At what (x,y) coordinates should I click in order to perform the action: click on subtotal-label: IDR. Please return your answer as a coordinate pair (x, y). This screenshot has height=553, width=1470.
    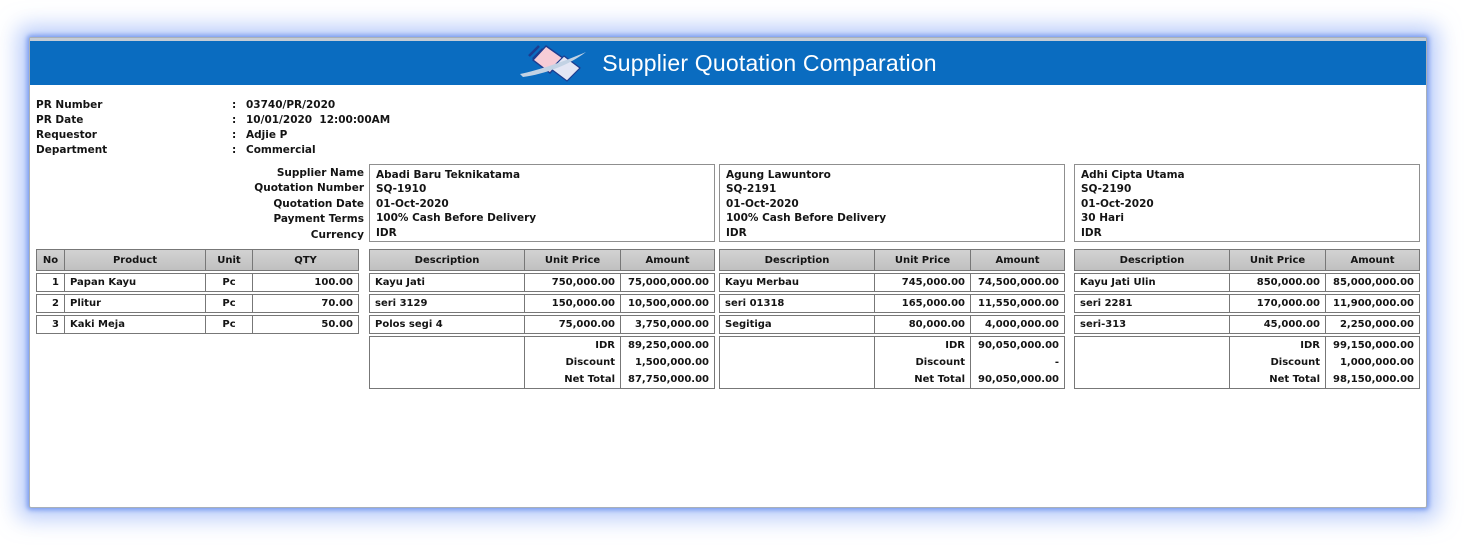
    Looking at the image, I should click on (605, 345).